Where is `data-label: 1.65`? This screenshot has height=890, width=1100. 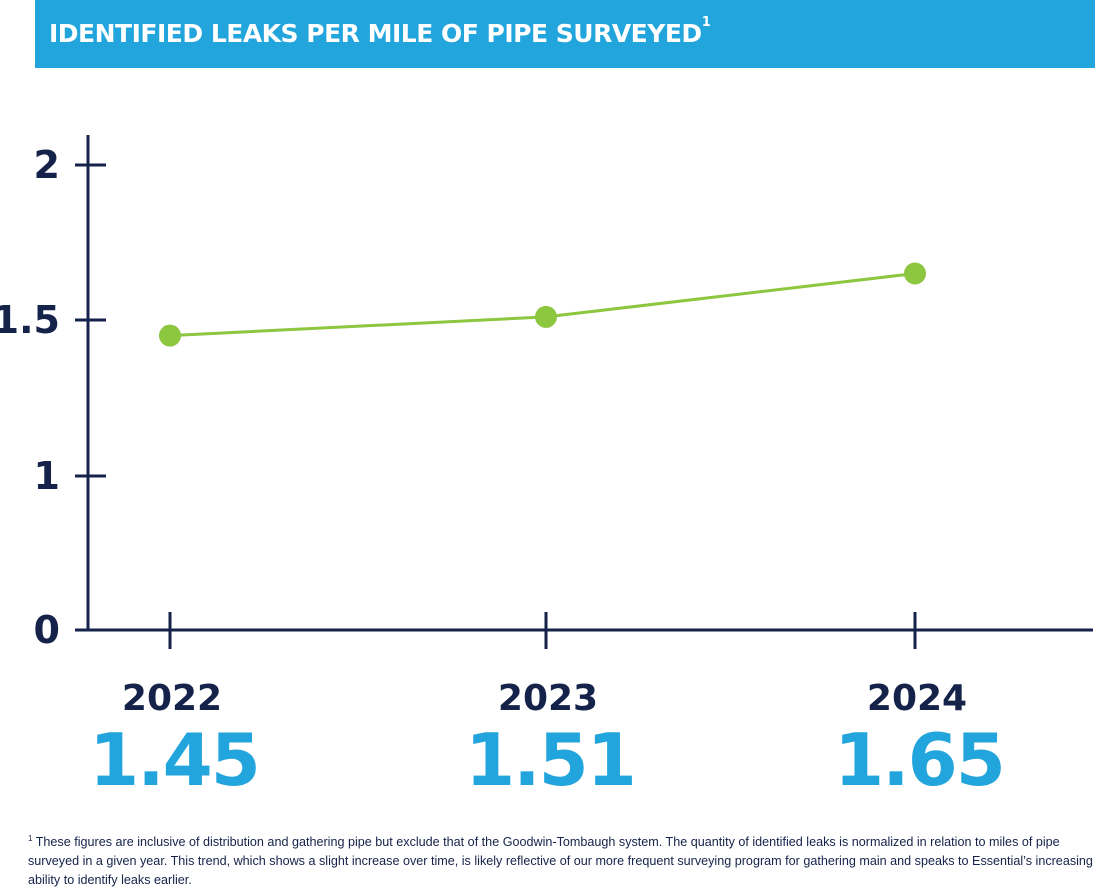 data-label: 1.65 is located at coordinates (919, 760).